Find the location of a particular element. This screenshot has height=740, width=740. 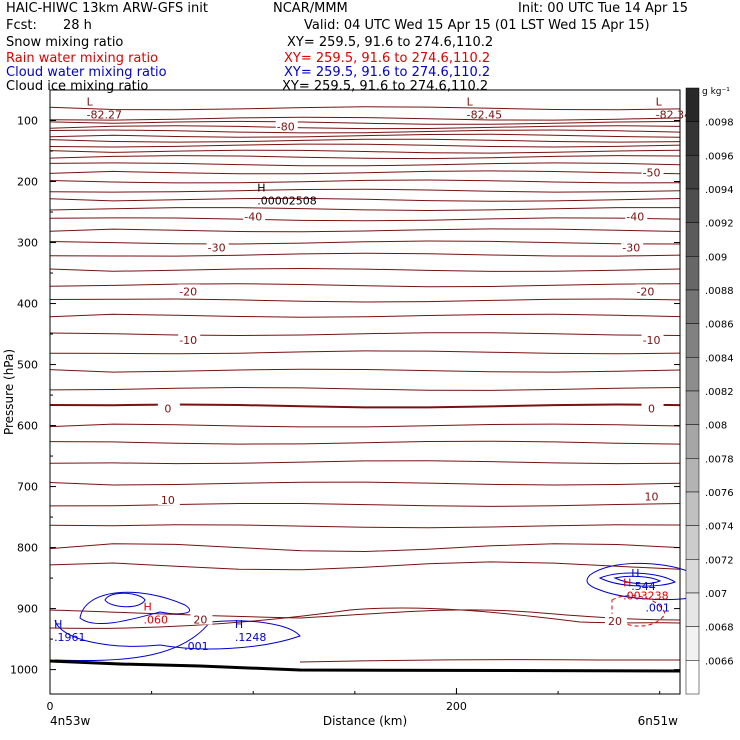

y-tick-label: 900 is located at coordinates (27, 609).